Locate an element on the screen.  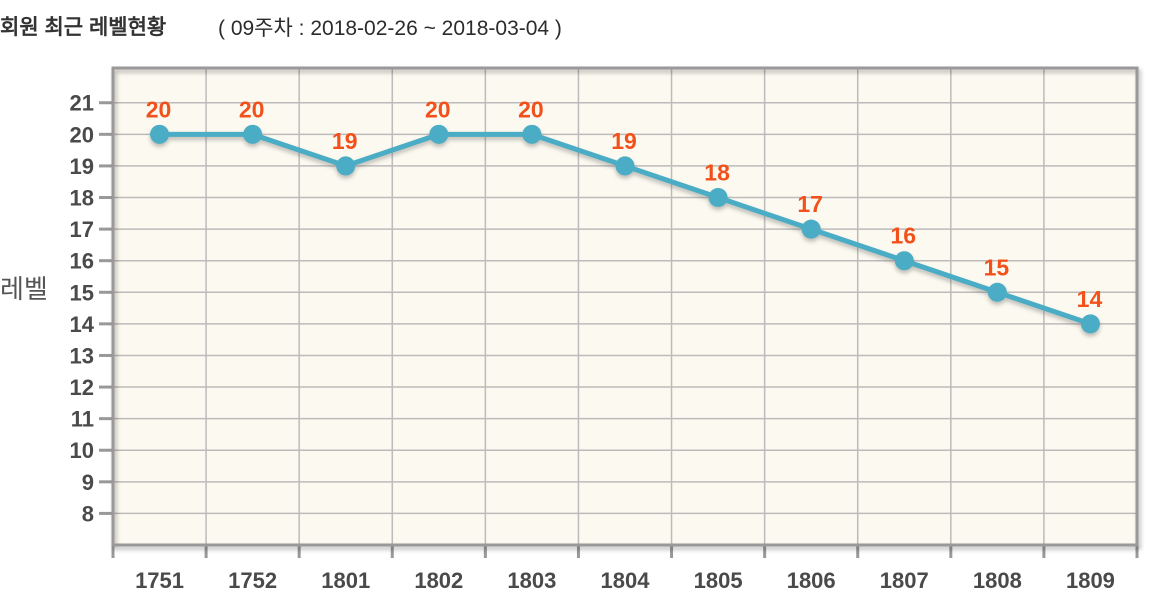
x-tick-label: 1752 is located at coordinates (252, 580).